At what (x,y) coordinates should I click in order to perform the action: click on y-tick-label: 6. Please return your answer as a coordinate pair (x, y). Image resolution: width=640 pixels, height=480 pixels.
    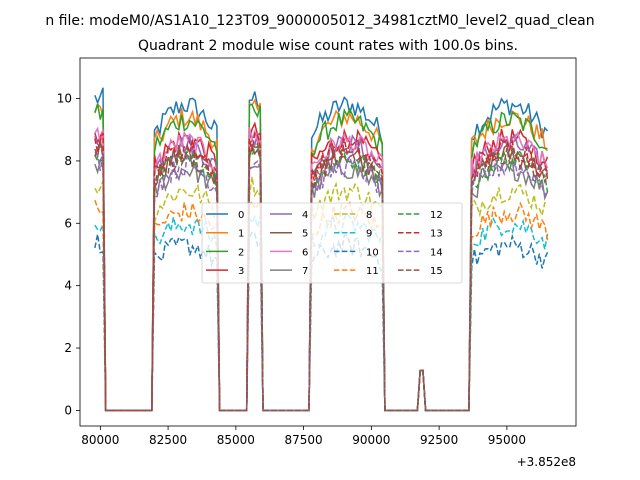
    Looking at the image, I should click on (68, 223).